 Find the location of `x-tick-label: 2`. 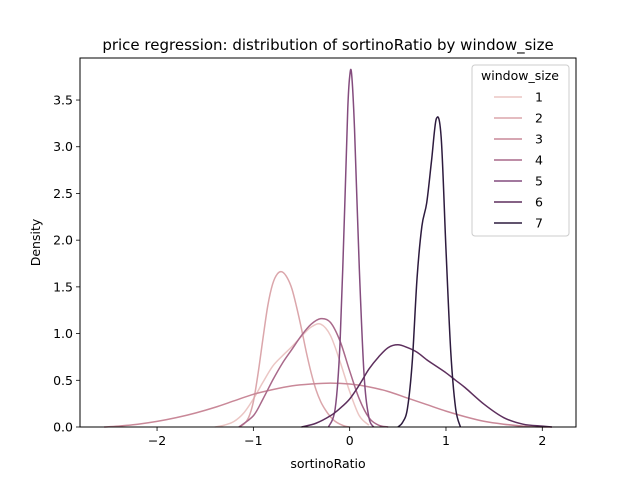

x-tick-label: 2 is located at coordinates (542, 440).